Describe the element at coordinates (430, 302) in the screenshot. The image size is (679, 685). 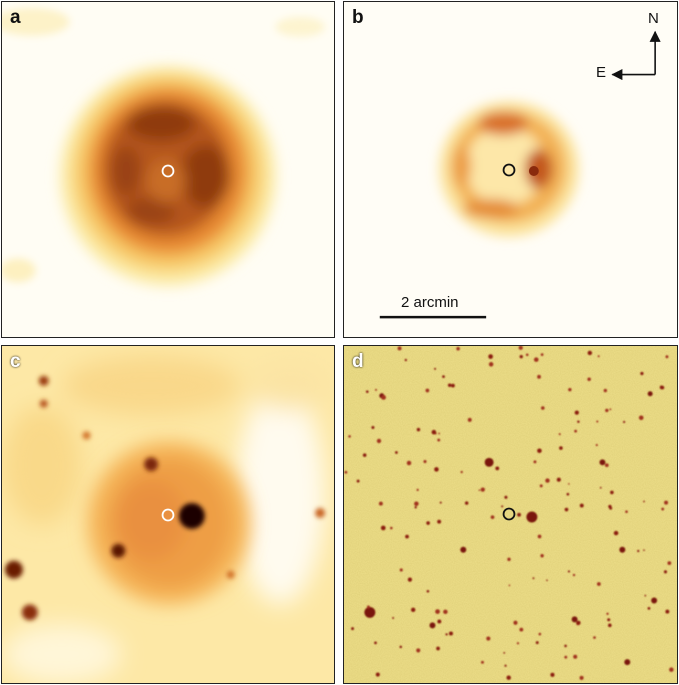
I see `scale-bar-label: 2 arcmin` at that location.